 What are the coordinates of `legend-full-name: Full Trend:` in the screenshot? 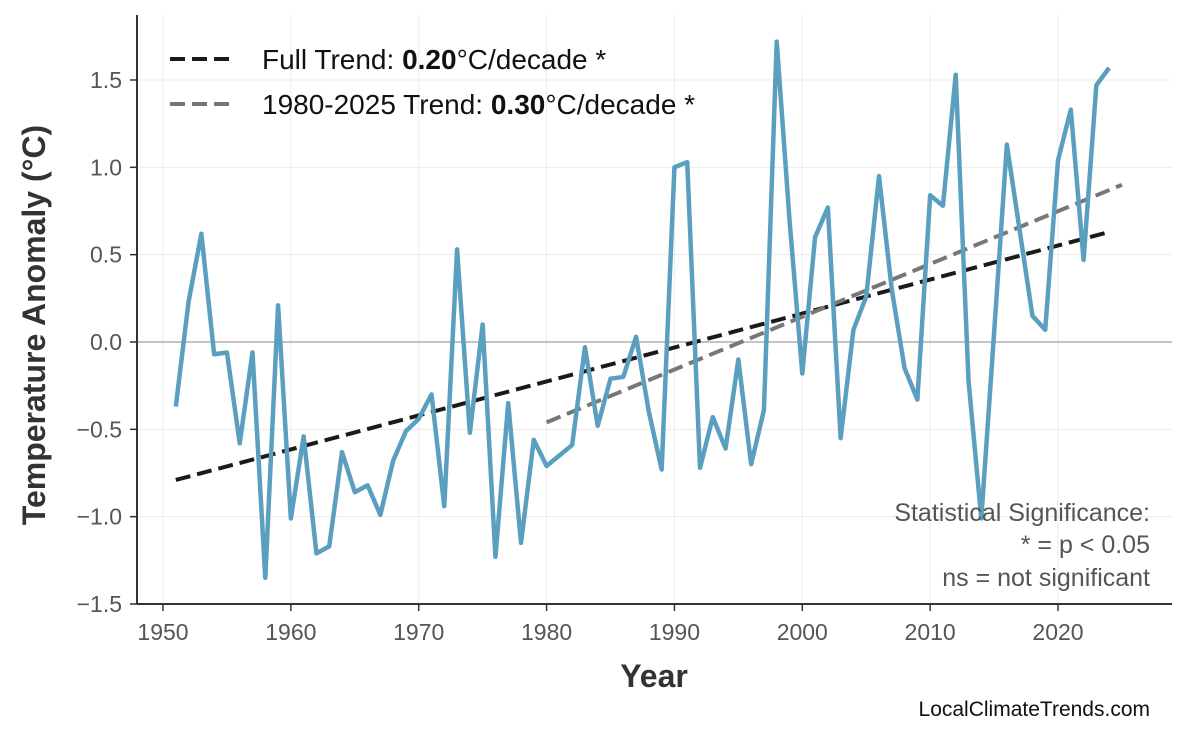 It's located at (332, 59).